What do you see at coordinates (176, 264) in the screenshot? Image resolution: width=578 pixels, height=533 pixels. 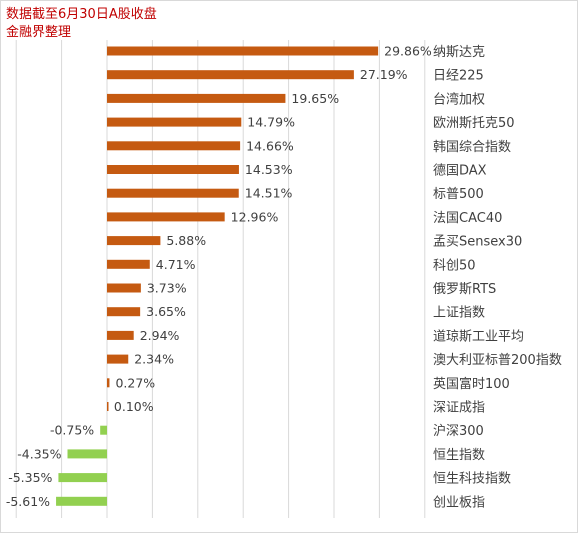 I see `value-label: 4.71%` at bounding box center [176, 264].